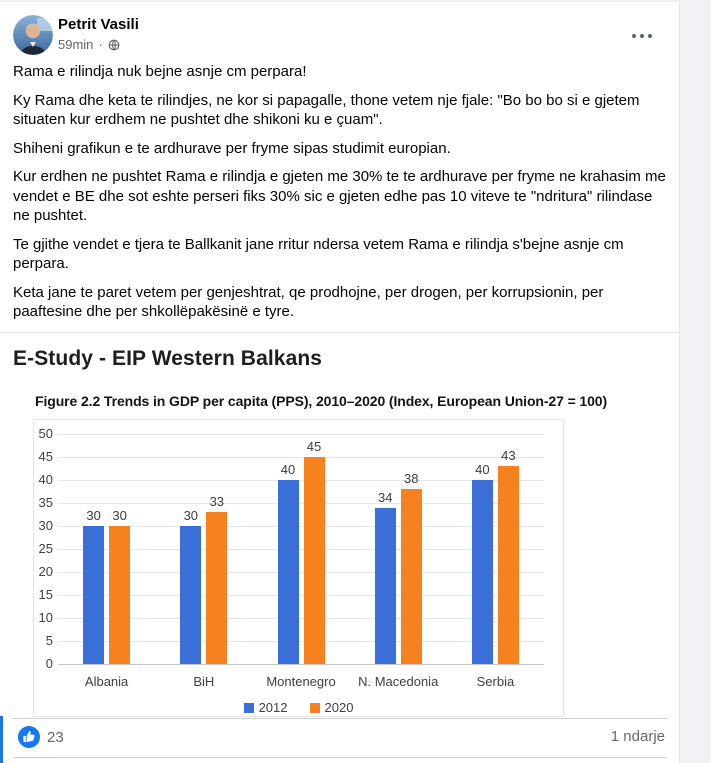 This screenshot has width=711, height=763. Describe the element at coordinates (398, 681) in the screenshot. I see `category-label: N. Macedonia` at that location.